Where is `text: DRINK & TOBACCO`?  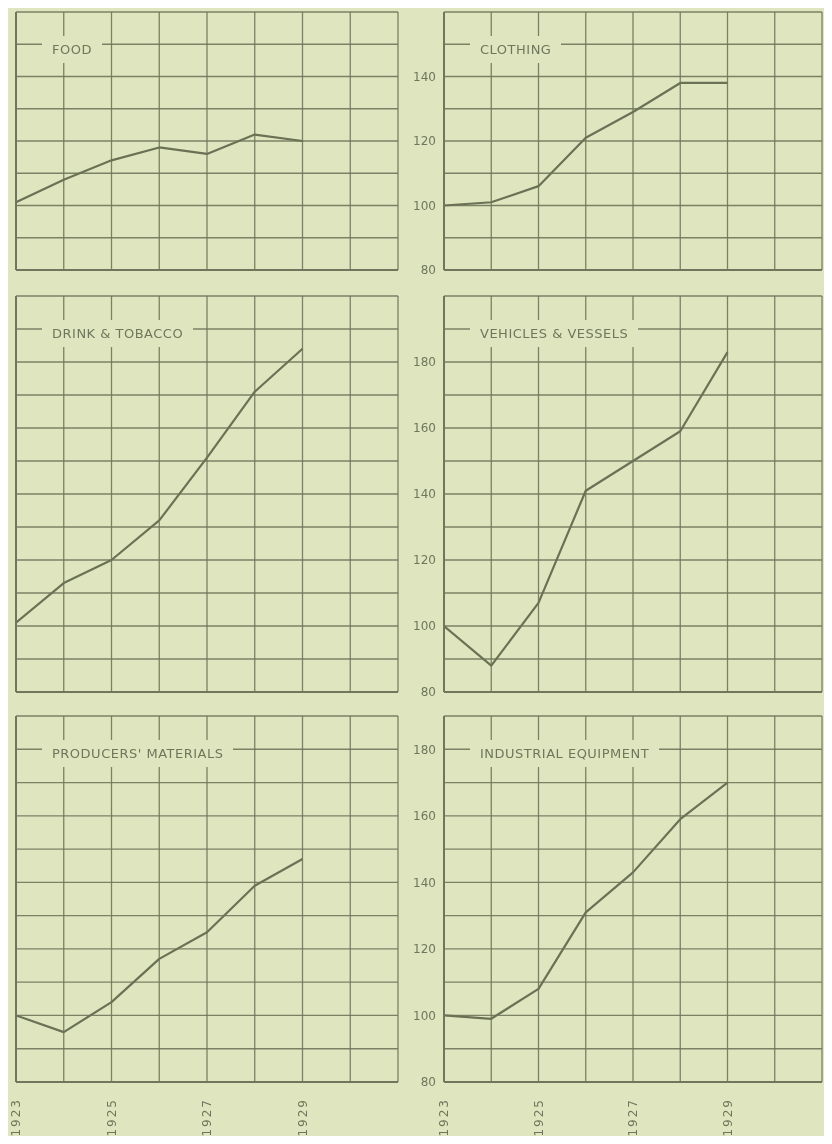
text: DRINK & TOBACCO is located at coordinates (118, 333).